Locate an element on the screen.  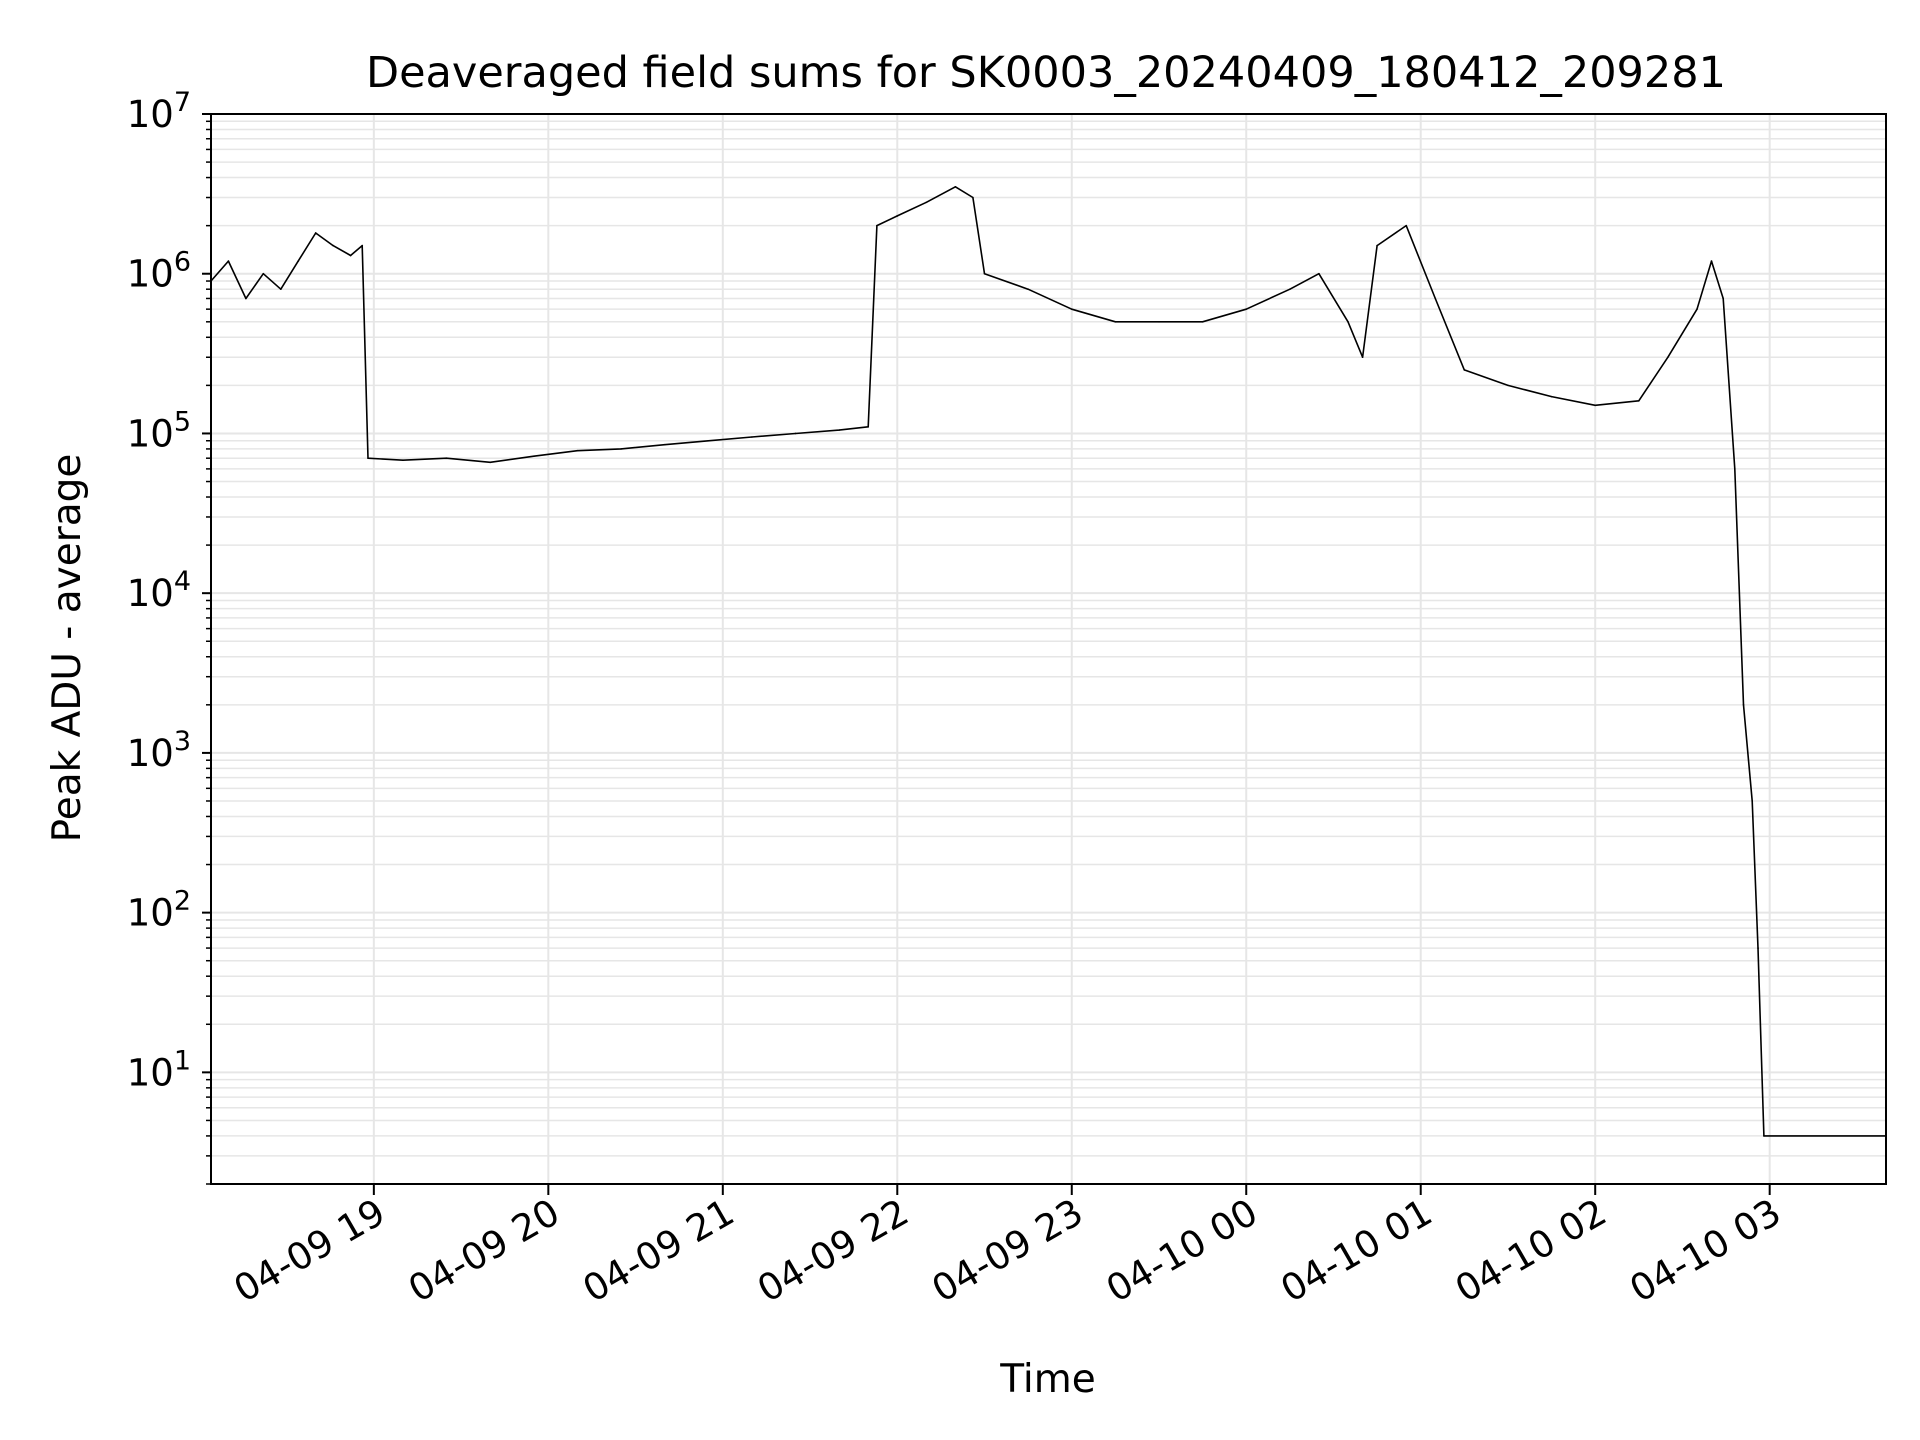
y-tick-label: 10⁵ is located at coordinates (159, 430).